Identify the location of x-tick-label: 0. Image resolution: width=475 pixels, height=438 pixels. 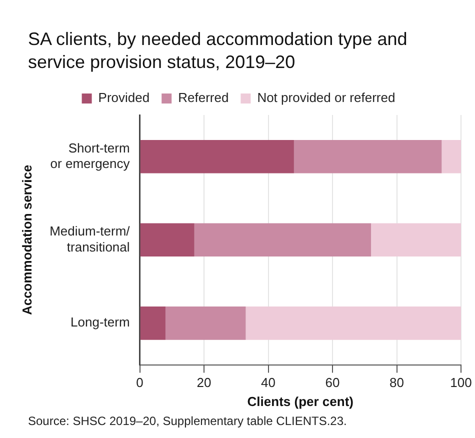
(140, 382).